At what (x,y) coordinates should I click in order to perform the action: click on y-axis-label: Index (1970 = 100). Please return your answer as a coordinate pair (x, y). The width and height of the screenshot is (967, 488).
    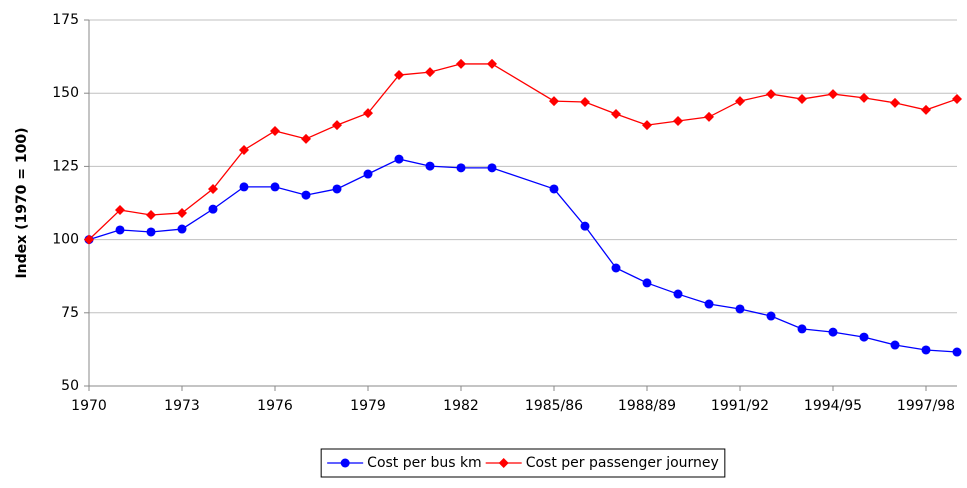
    Looking at the image, I should click on (22, 202).